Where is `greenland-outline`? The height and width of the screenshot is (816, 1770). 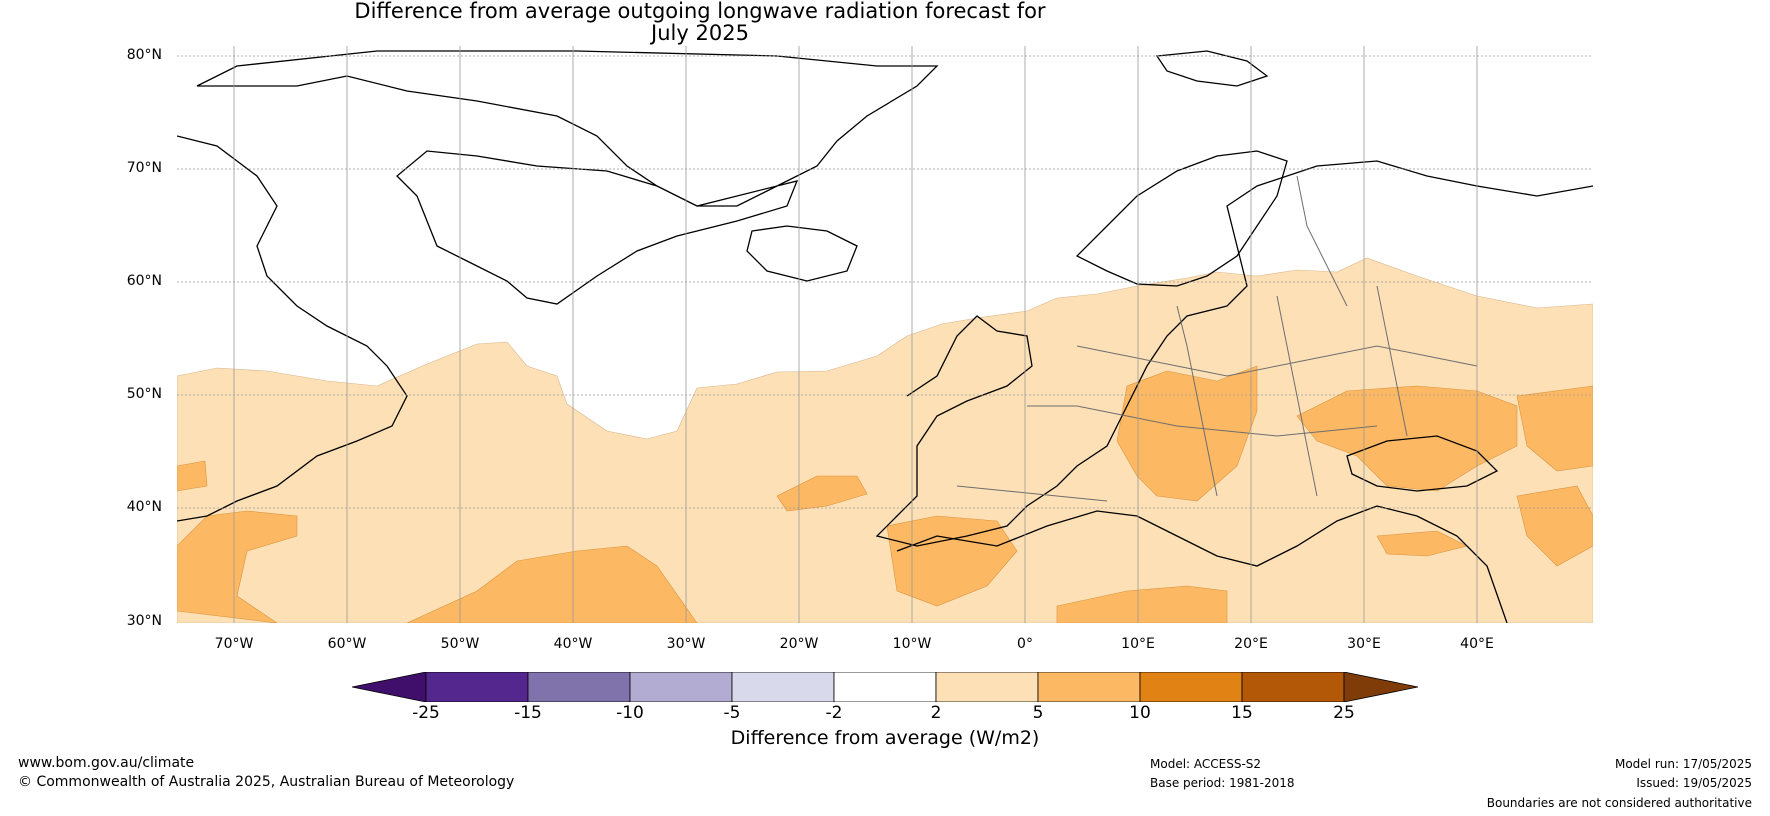
greenland-outline is located at coordinates (567, 177).